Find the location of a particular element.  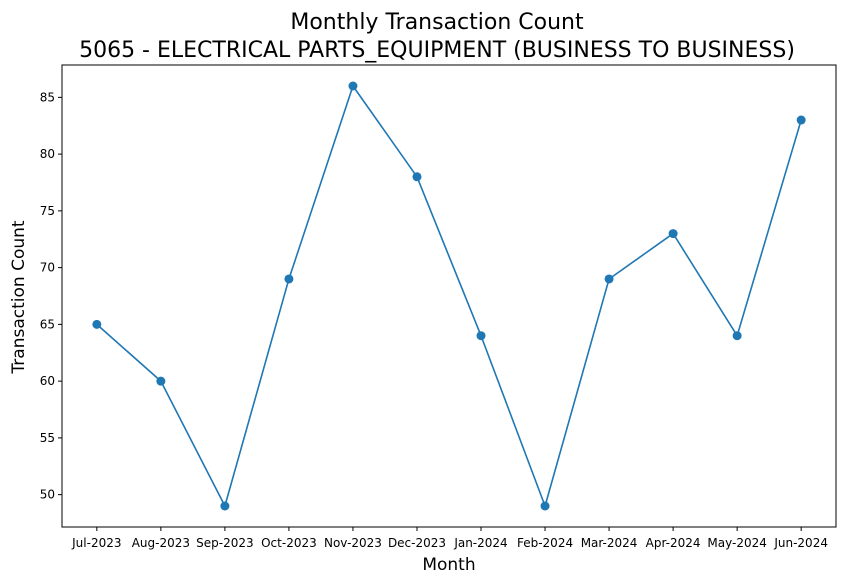

data-point-Sep-2023 is located at coordinates (225, 506).